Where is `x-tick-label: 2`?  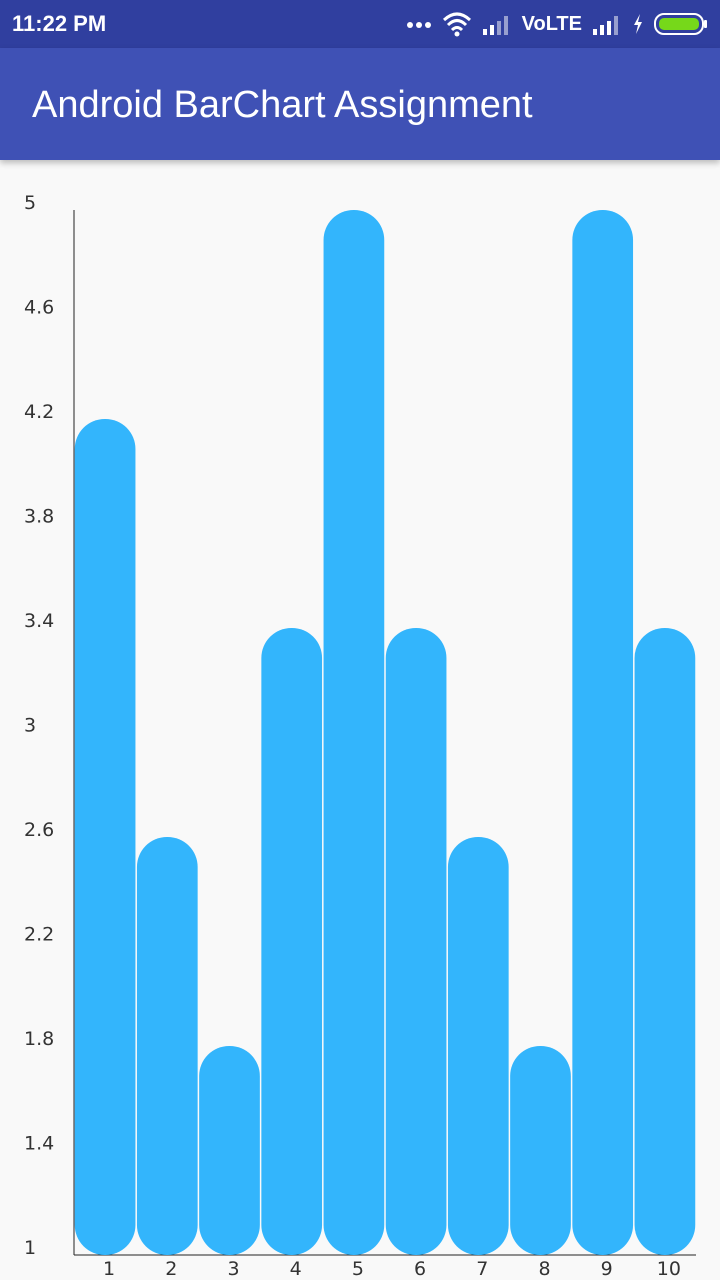
x-tick-label: 2 is located at coordinates (171, 1269).